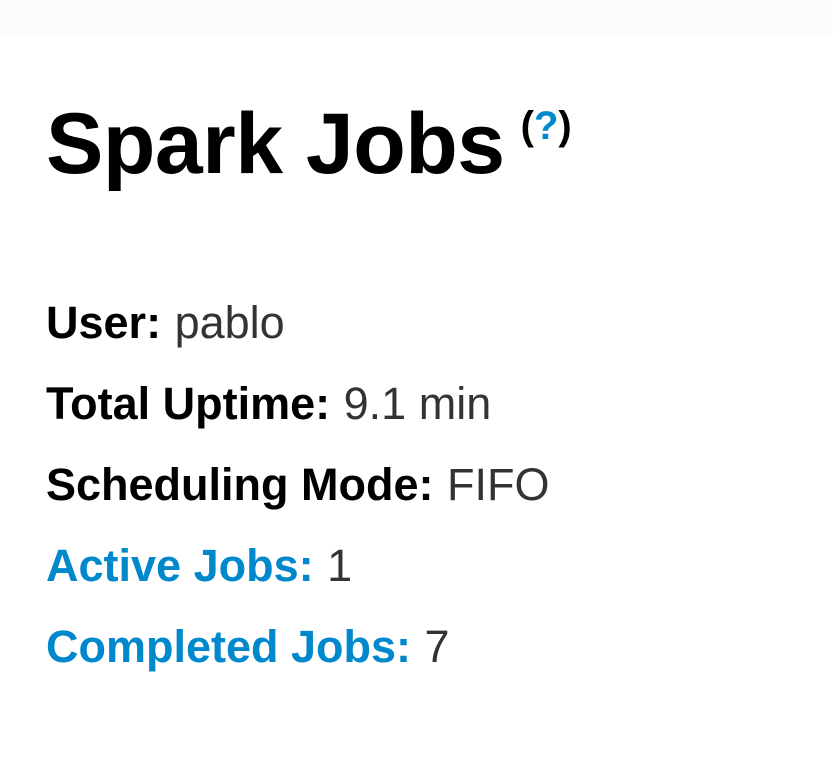  Describe the element at coordinates (275, 144) in the screenshot. I see `page-title-text: Spark Jobs` at that location.